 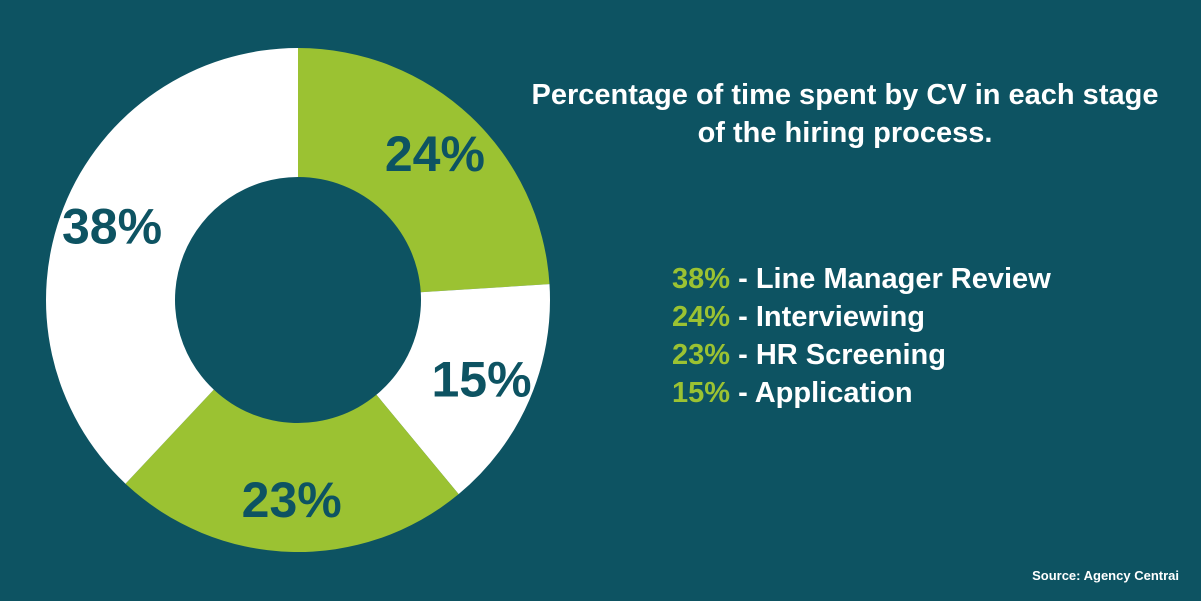 What do you see at coordinates (701, 279) in the screenshot?
I see `legend-pct: 38%` at bounding box center [701, 279].